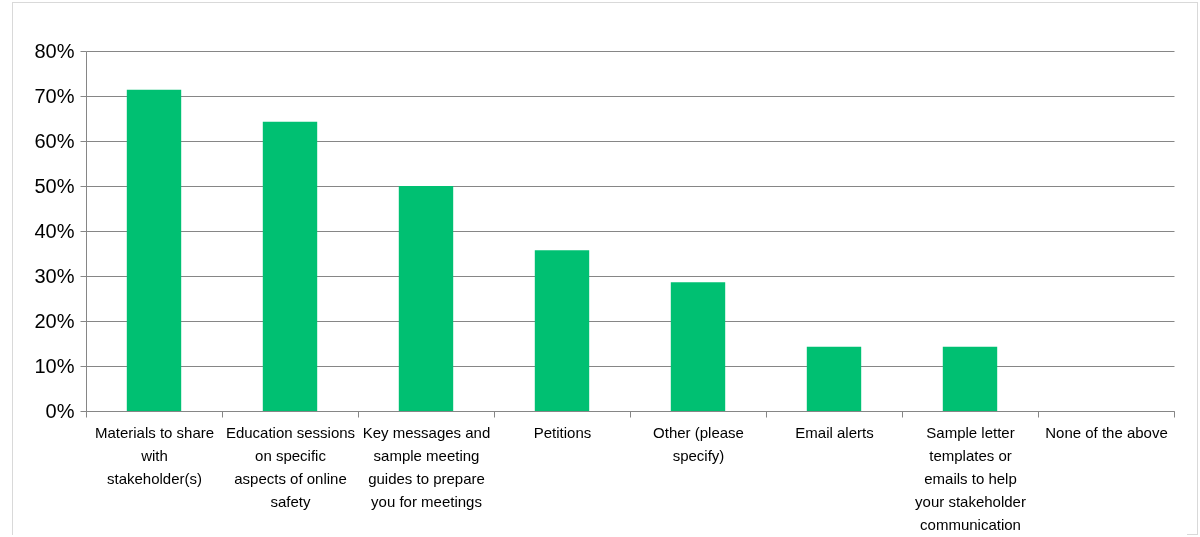  Describe the element at coordinates (54, 185) in the screenshot. I see `y-tick-label: 50%` at that location.